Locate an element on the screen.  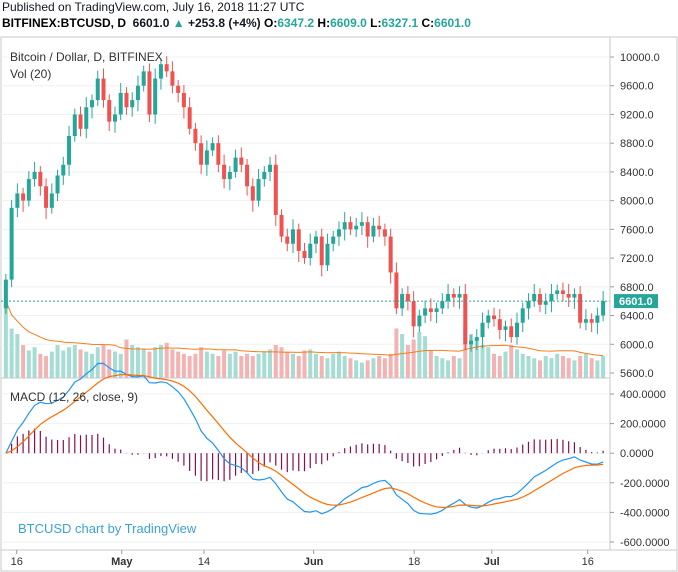
low-value: 6327.1 is located at coordinates (400, 23).